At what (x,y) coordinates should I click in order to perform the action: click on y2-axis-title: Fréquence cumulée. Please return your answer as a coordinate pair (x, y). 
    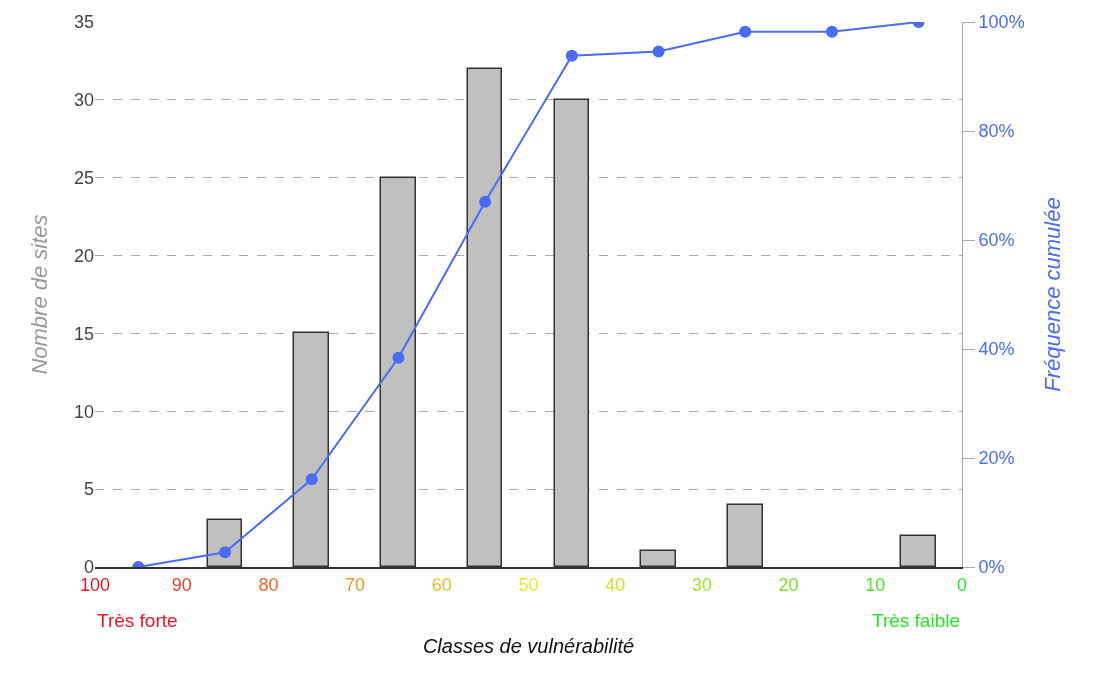
    Looking at the image, I should click on (1052, 294).